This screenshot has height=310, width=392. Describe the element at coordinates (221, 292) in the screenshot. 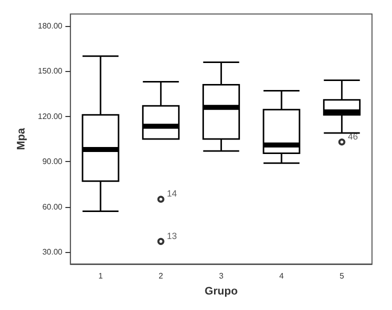

I see `x-axis-title: Grupo` at that location.